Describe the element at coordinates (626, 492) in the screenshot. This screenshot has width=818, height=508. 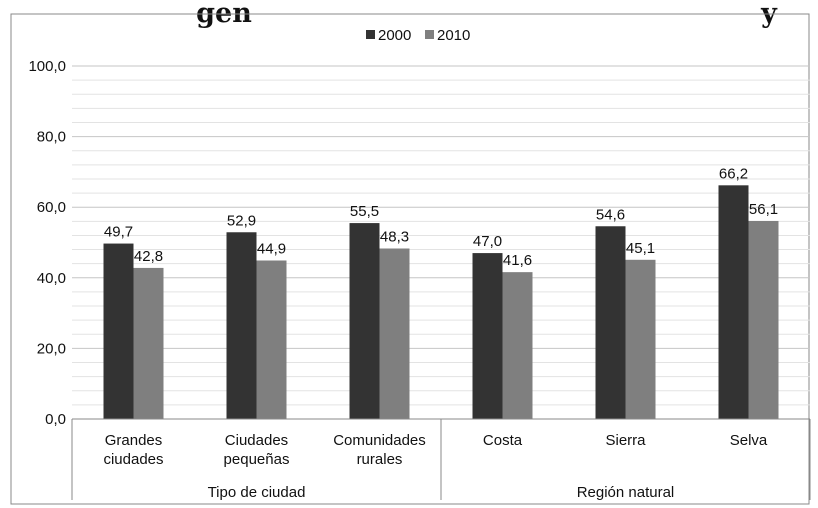
I see `group-label: Región natural` at that location.